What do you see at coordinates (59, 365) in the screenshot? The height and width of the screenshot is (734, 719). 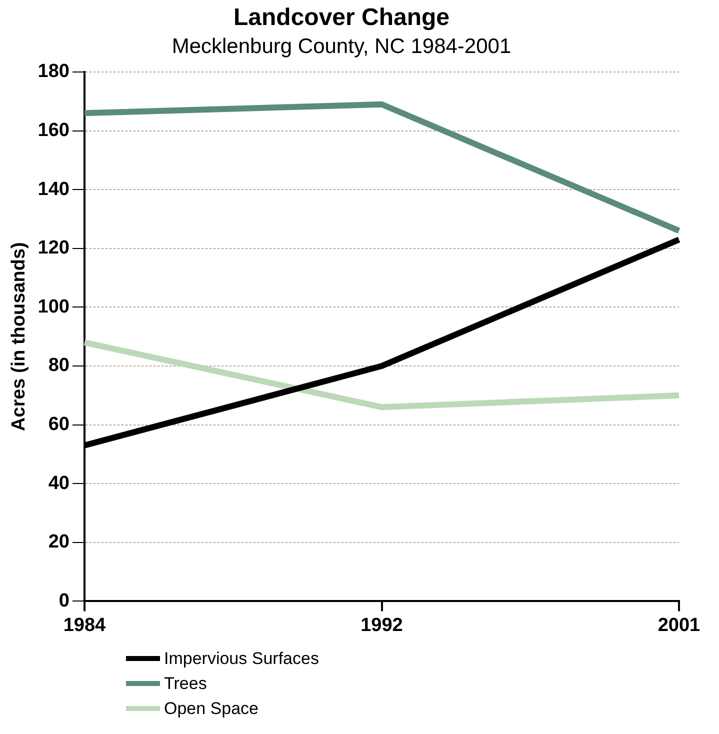 I see `y-tick-label: 80` at bounding box center [59, 365].